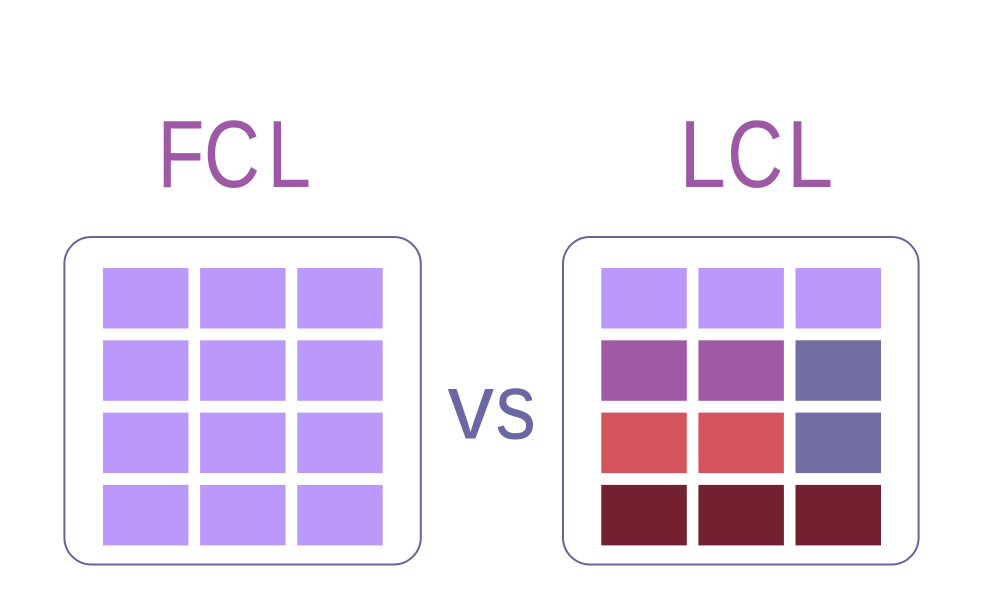 The width and height of the screenshot is (992, 589). Describe the element at coordinates (471, 406) in the screenshot. I see `svg-text: v` at that location.